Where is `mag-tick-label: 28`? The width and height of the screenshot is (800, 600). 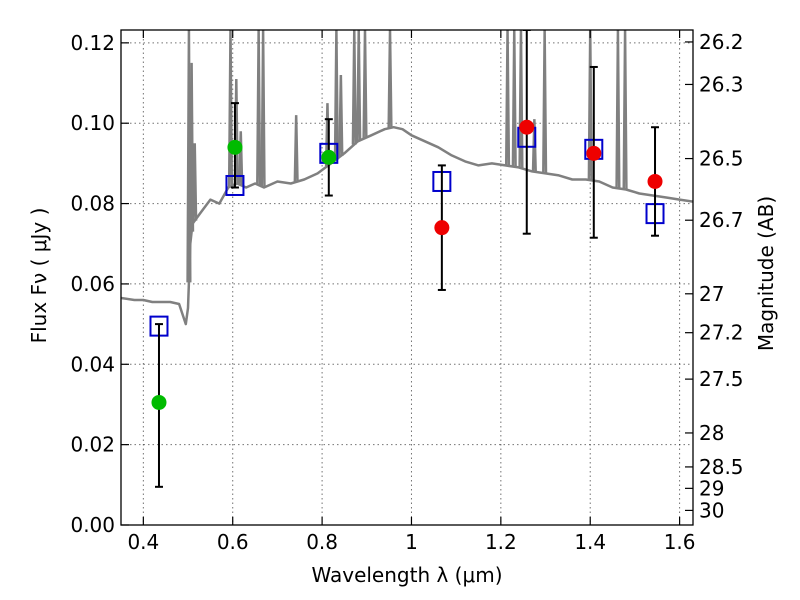
mag-tick-label: 28 is located at coordinates (711, 433).